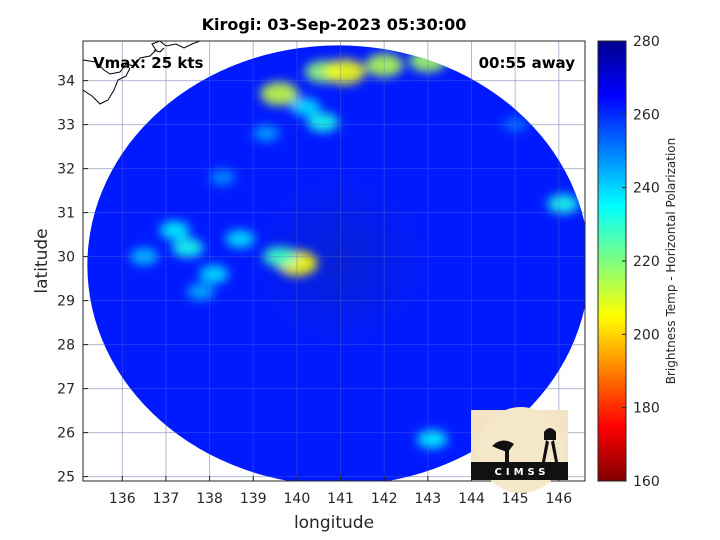 This screenshot has height=540, width=720. What do you see at coordinates (42, 260) in the screenshot?
I see `y-axis-title: latitude` at bounding box center [42, 260].